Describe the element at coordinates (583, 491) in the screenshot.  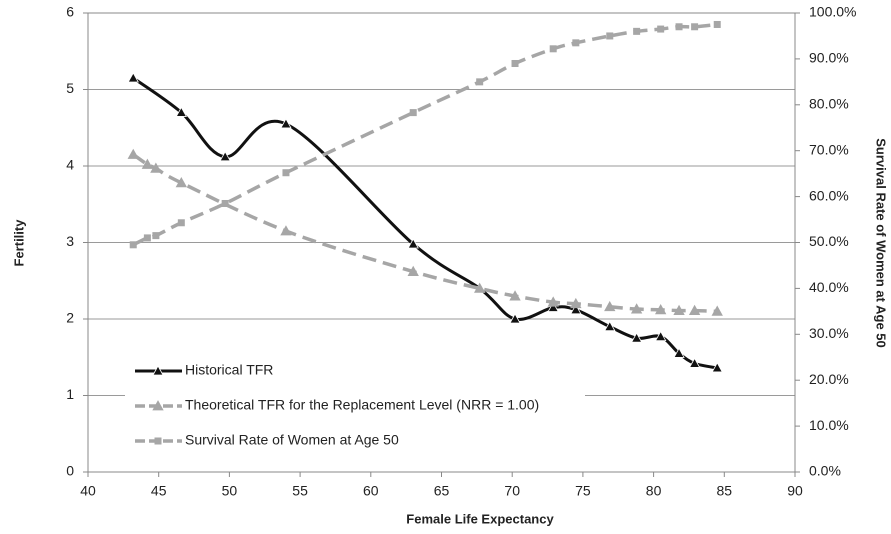
I see `x-tick-label: 75` at that location.